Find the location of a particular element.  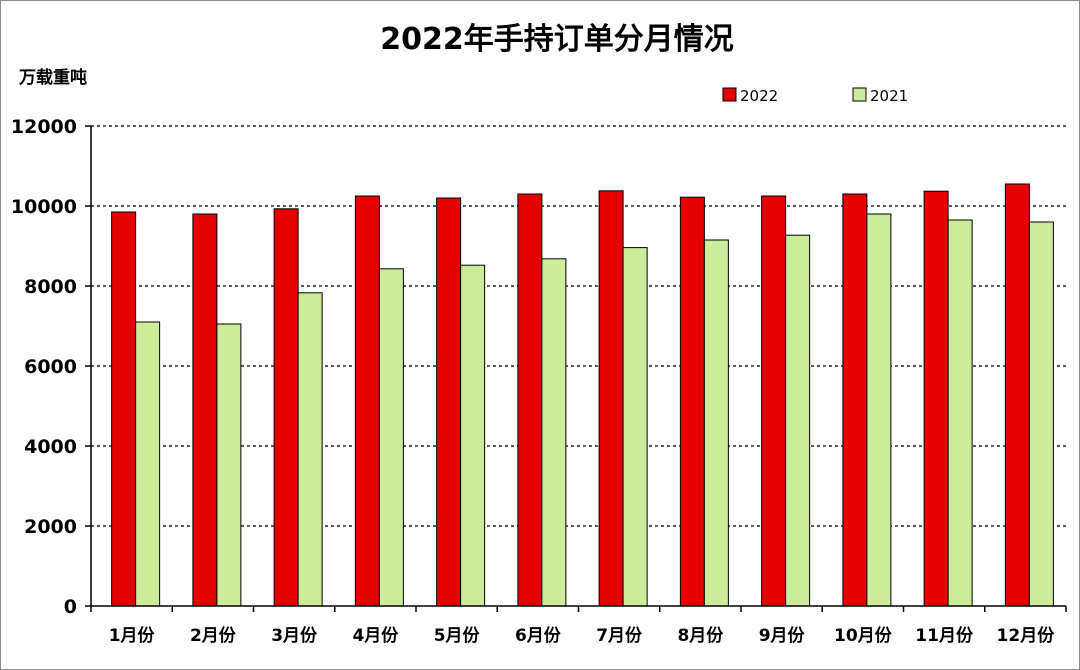

x-tick-label: 4月份 is located at coordinates (375, 635).